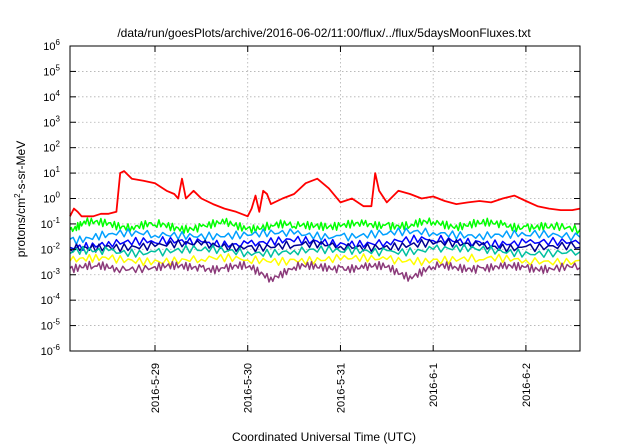 This screenshot has width=640, height=448. What do you see at coordinates (527, 385) in the screenshot?
I see `x-tick-label: 2016-6-2` at bounding box center [527, 385].